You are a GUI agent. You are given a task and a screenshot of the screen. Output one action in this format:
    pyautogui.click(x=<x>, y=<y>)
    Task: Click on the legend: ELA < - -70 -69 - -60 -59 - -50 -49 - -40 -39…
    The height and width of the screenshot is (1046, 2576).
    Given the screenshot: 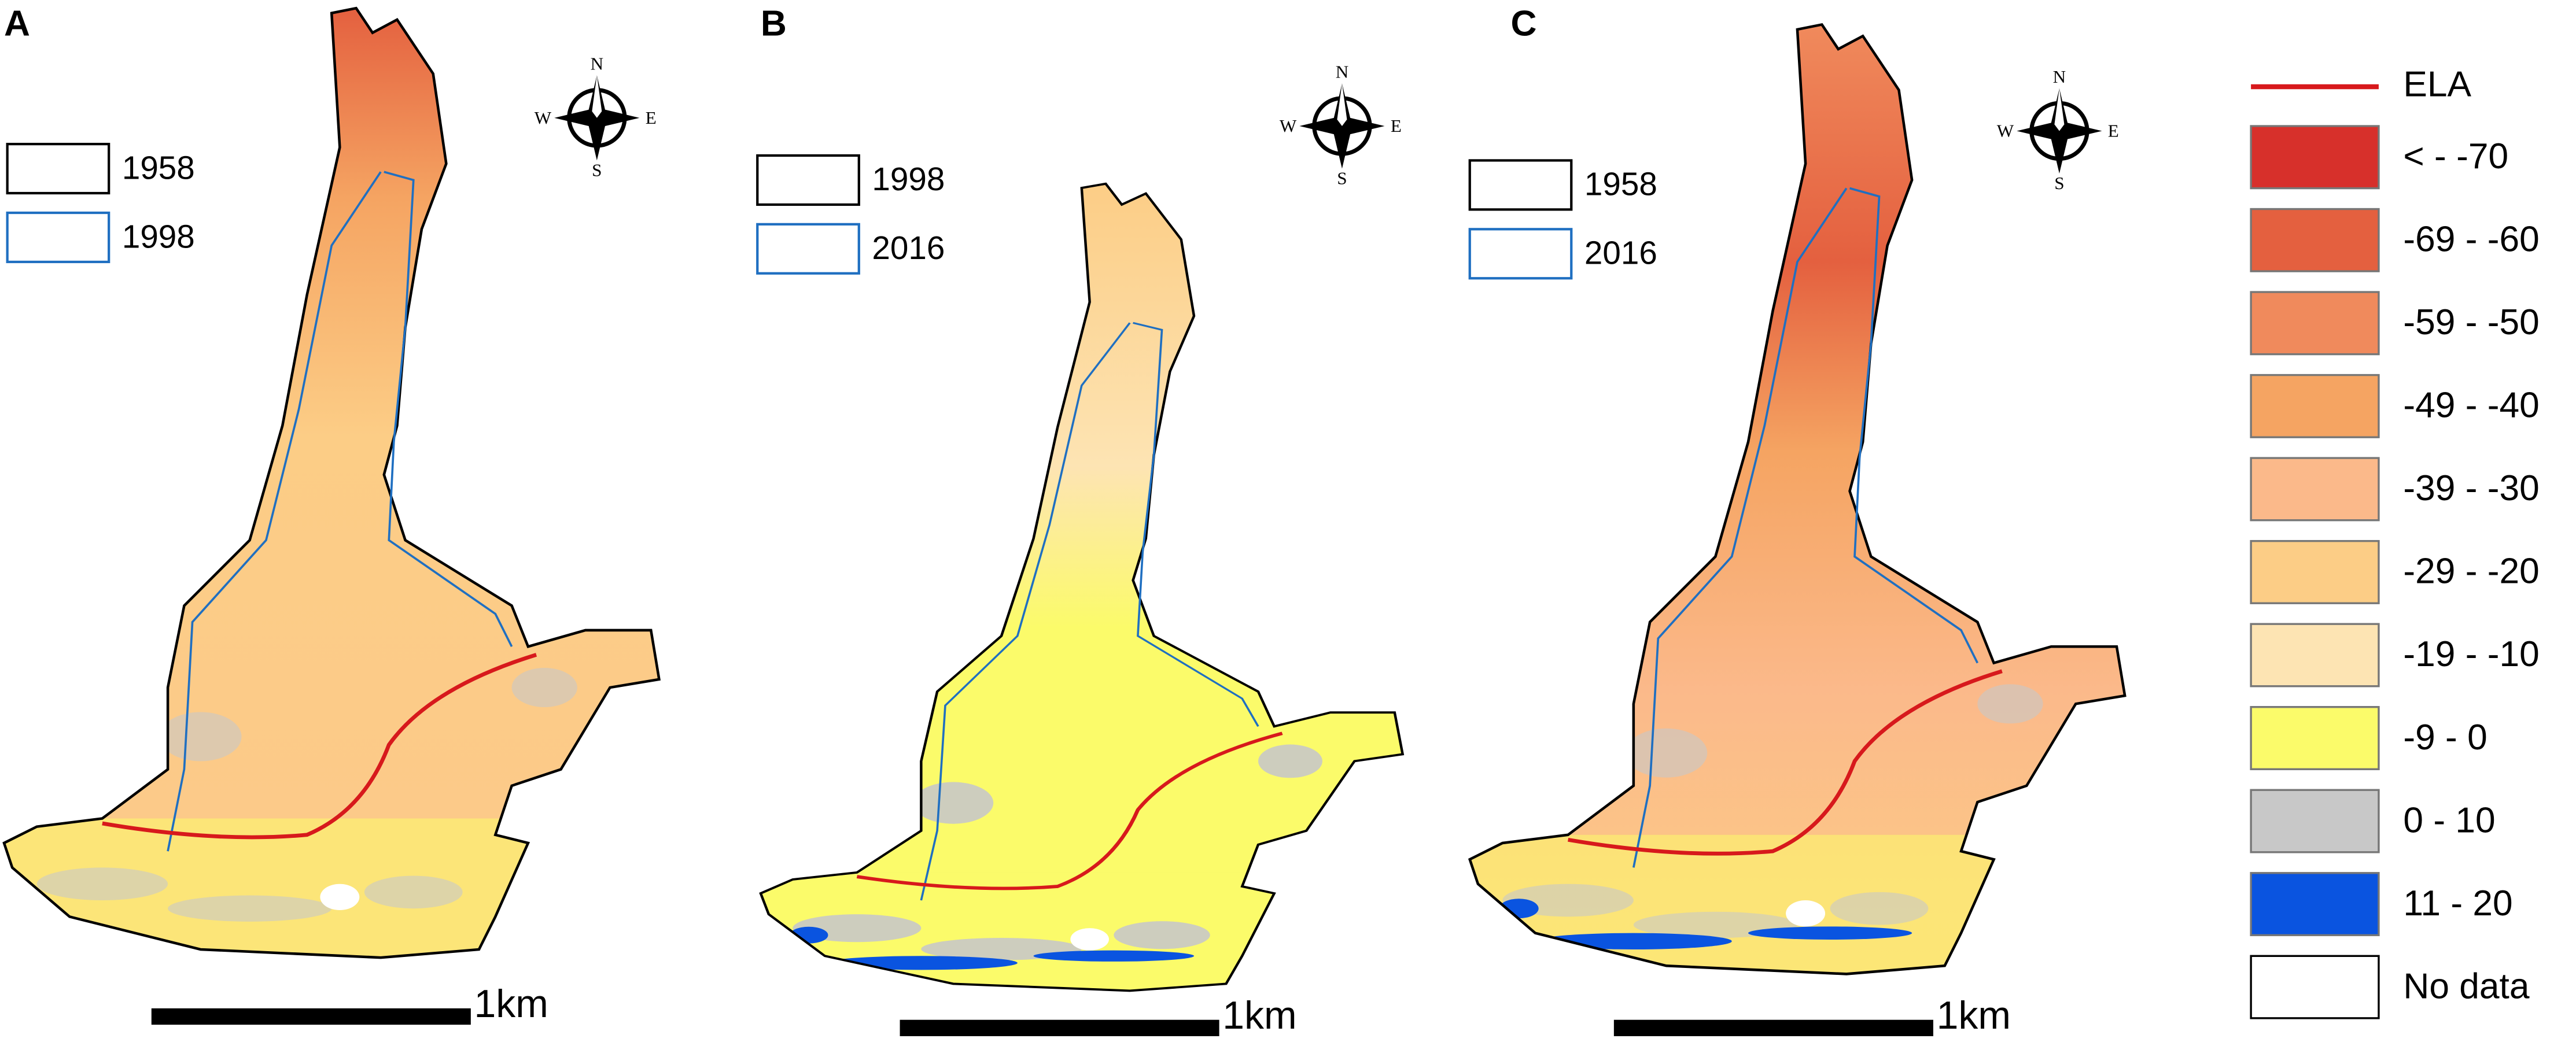 What is the action you would take?
    pyautogui.click(x=2395, y=541)
    